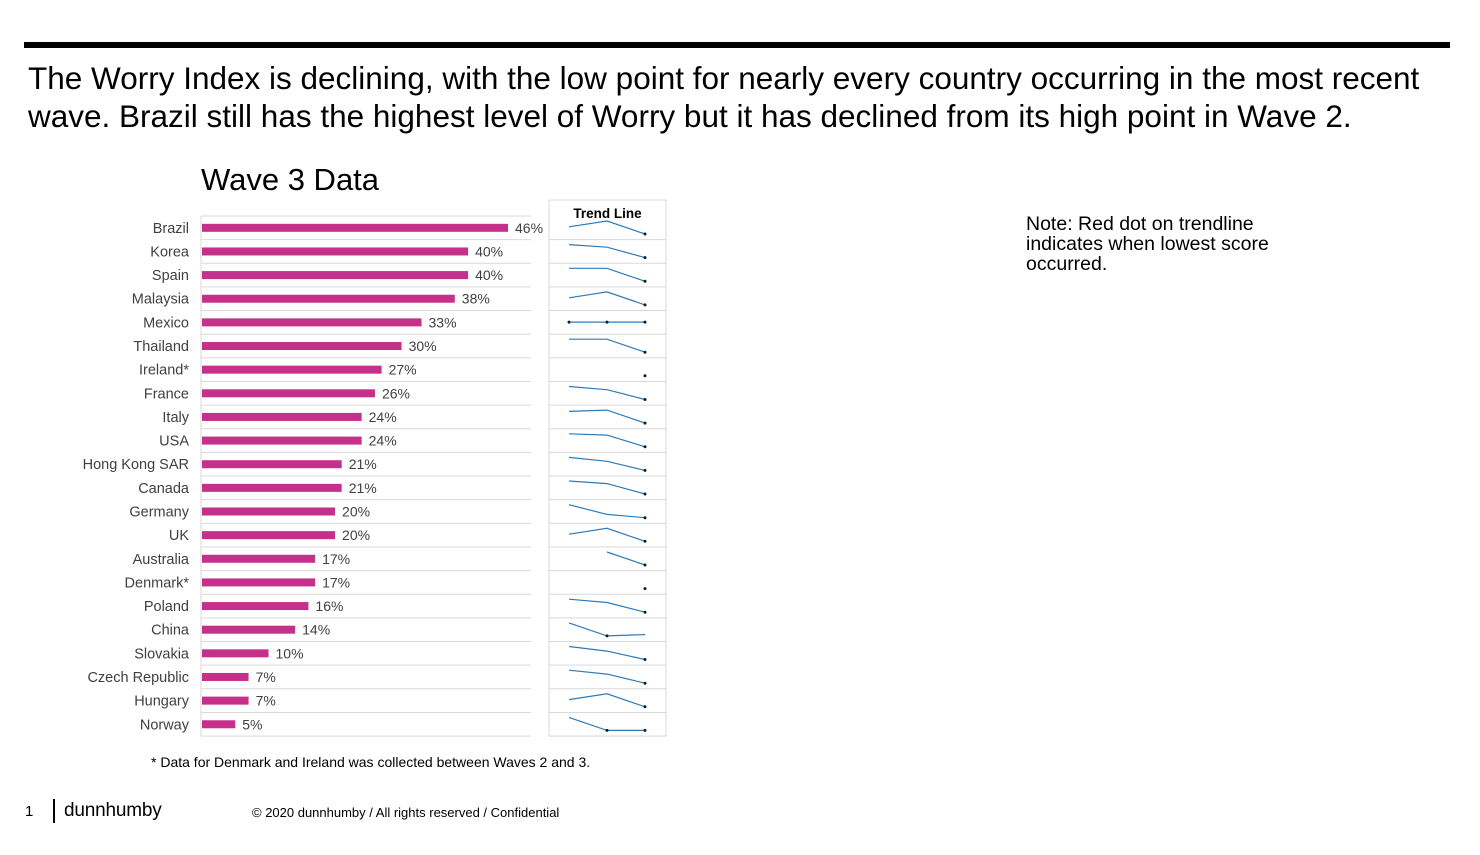  What do you see at coordinates (290, 179) in the screenshot?
I see `chart-title: Wave 3 Data` at bounding box center [290, 179].